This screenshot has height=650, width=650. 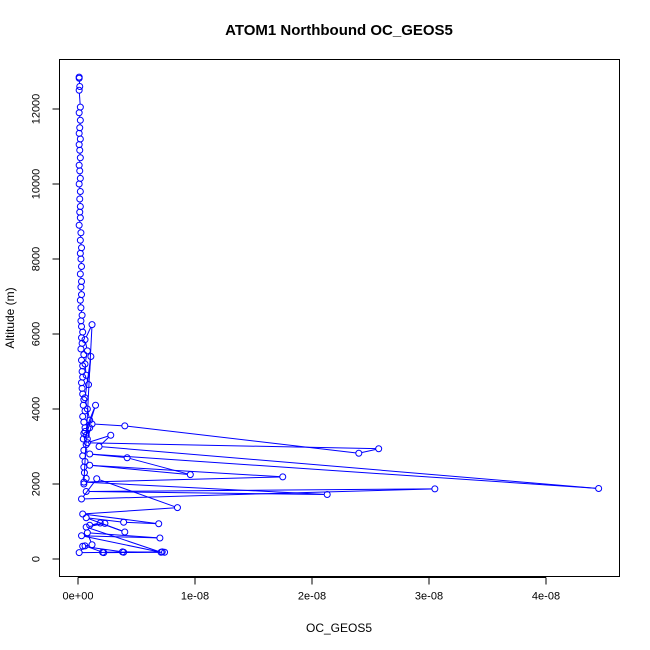 I want to click on x-axis-label: OC_GEOS5, so click(x=339, y=628).